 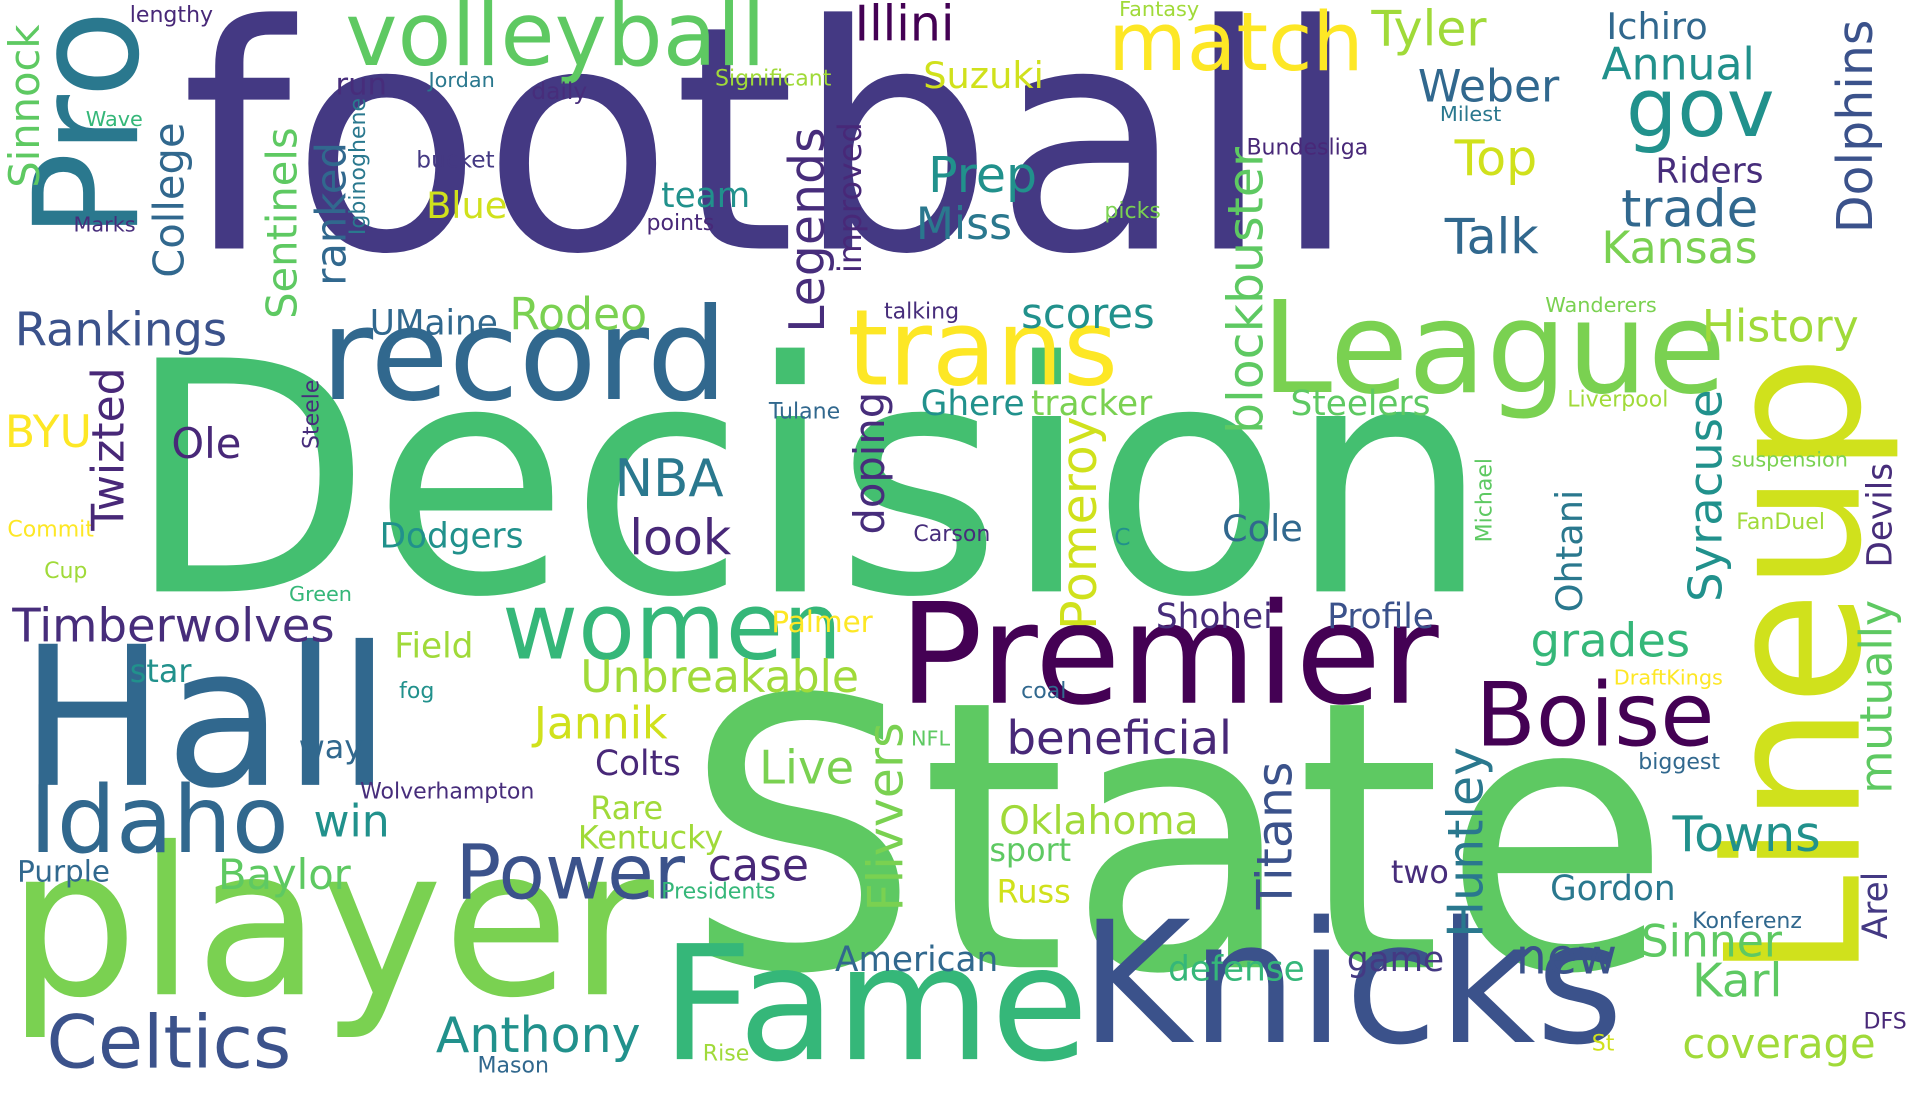 What do you see at coordinates (109, 449) in the screenshot?
I see `word-twizted: Twizted` at bounding box center [109, 449].